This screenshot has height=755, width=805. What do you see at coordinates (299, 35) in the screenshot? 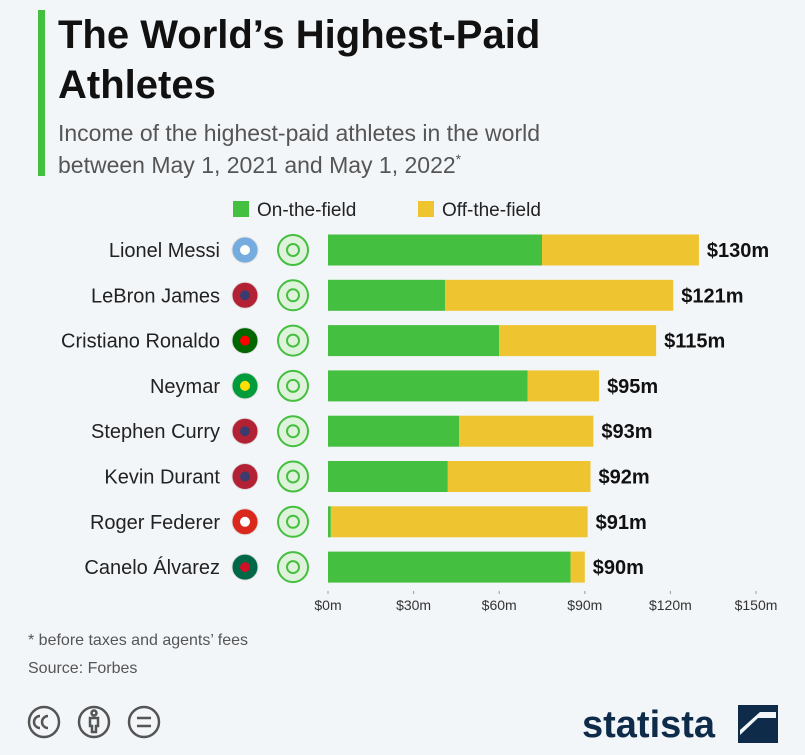
I see `chart-title: The World’s Highest-Paid` at bounding box center [299, 35].